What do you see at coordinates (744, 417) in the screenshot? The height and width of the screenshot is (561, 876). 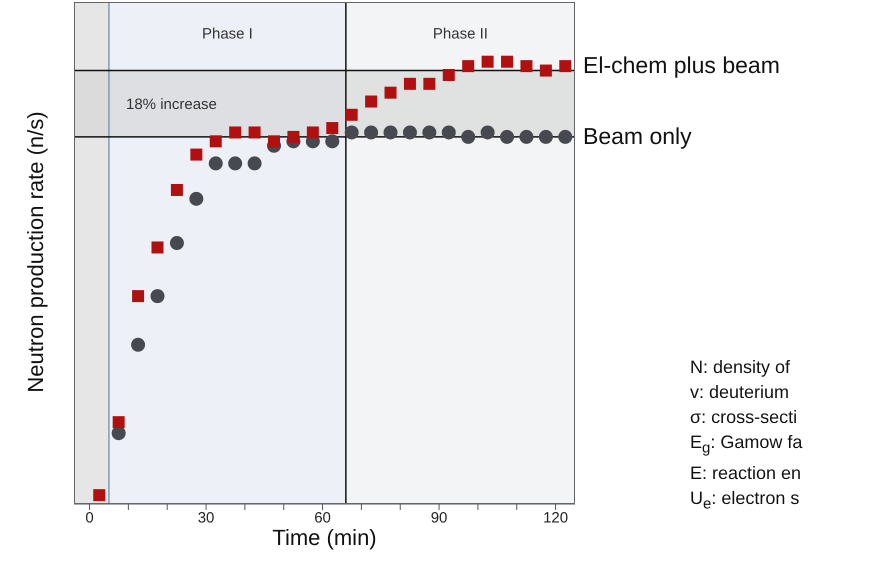 I see `text: σ: cross-secti` at bounding box center [744, 417].